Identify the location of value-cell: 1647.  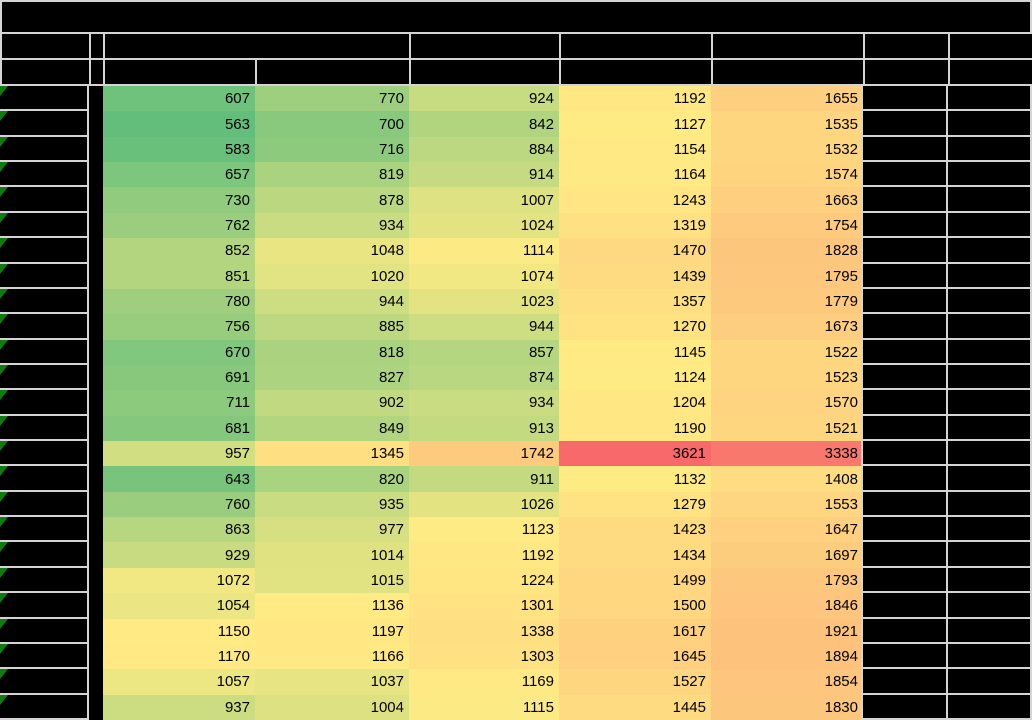
(787, 530).